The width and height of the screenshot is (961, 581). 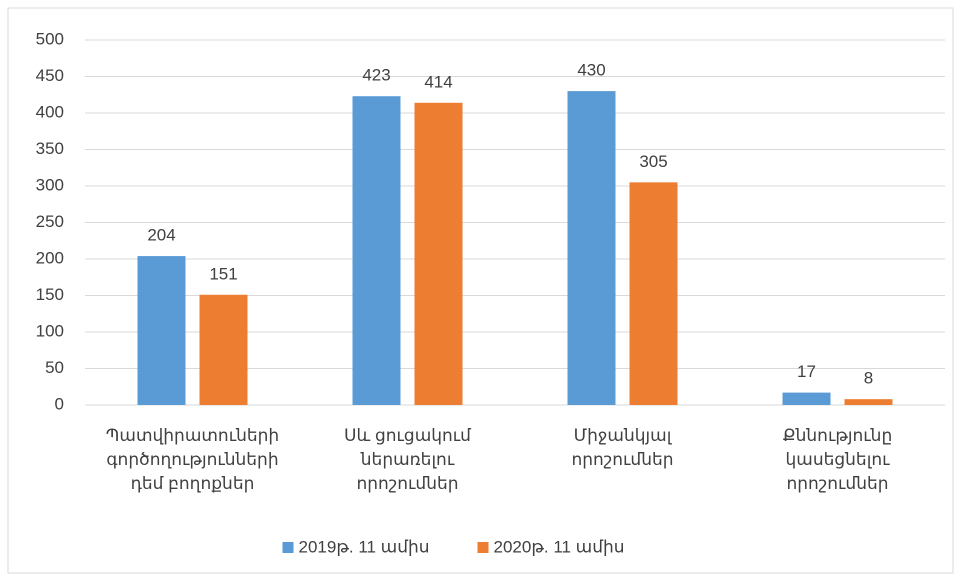 What do you see at coordinates (50, 184) in the screenshot?
I see `y-tick-label: 300` at bounding box center [50, 184].